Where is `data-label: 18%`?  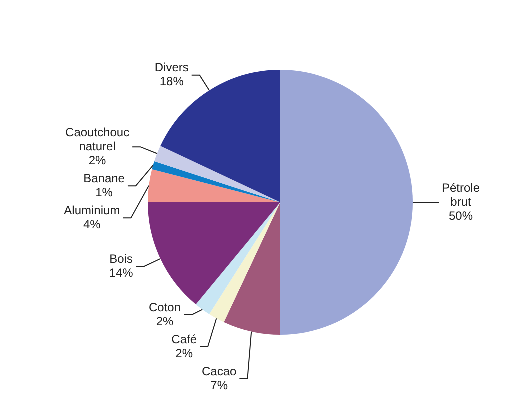
data-label: 18% is located at coordinates (172, 81).